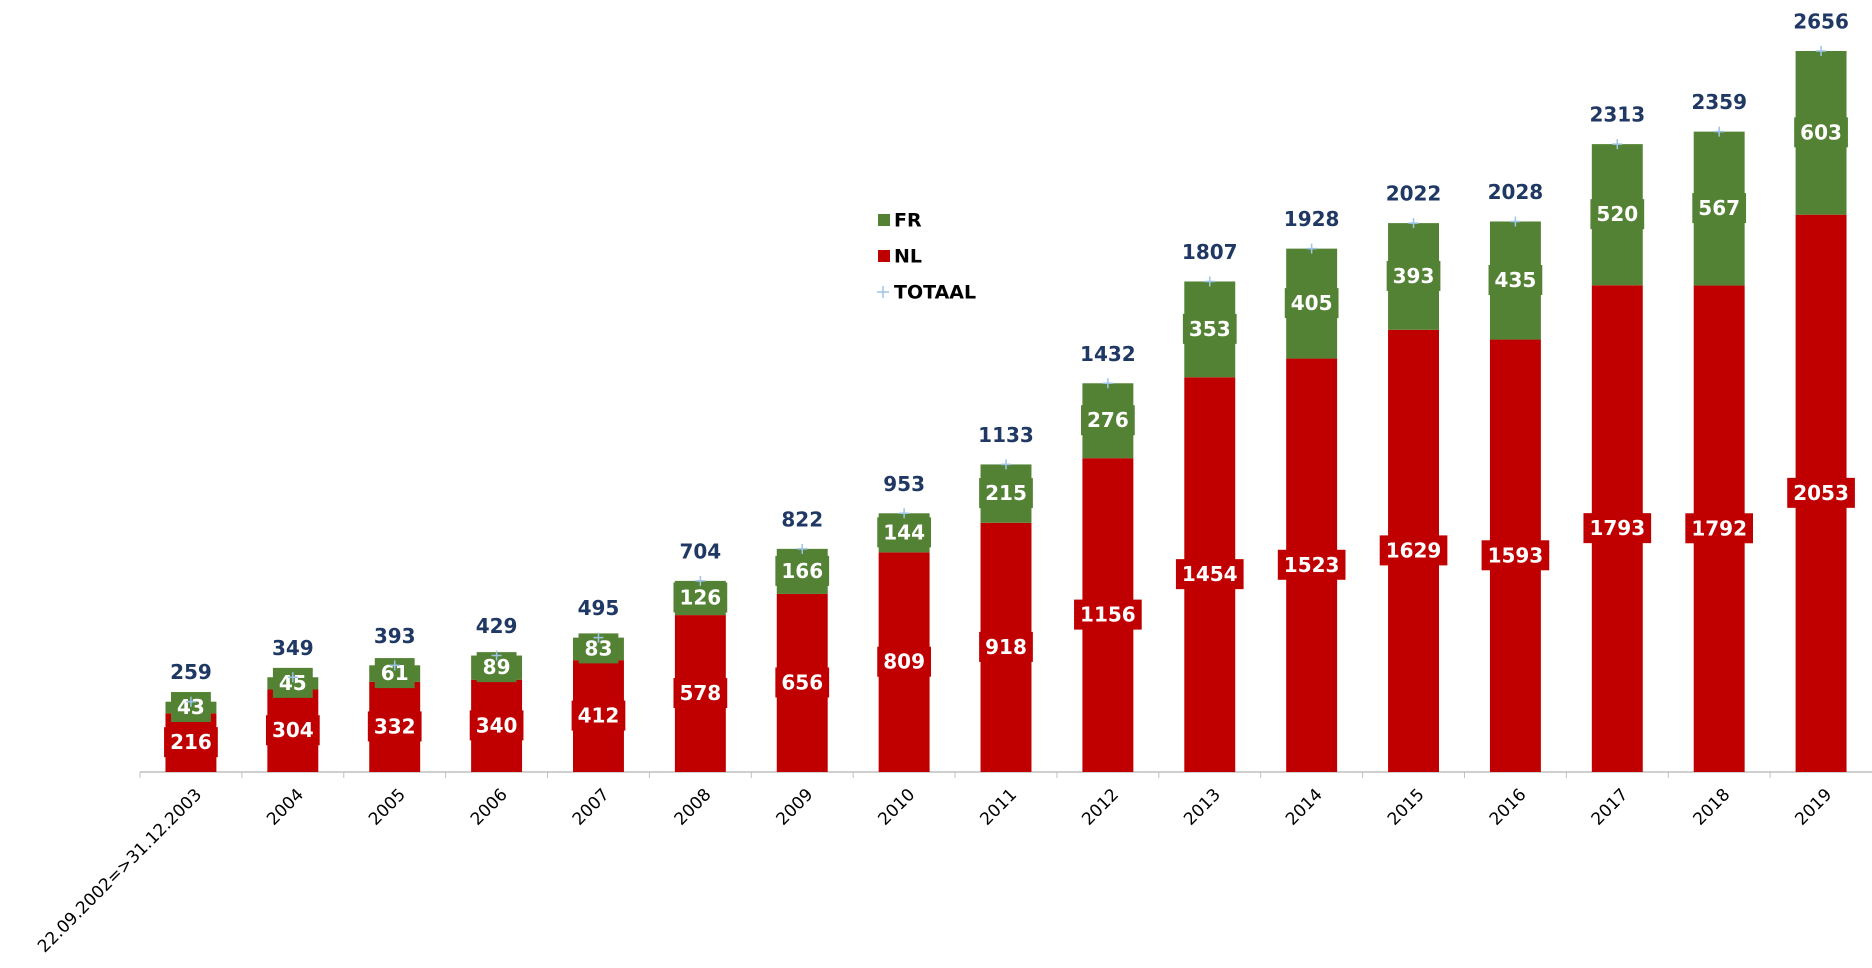 The image size is (1872, 968). I want to click on x-tick-label: 2013, so click(1202, 807).